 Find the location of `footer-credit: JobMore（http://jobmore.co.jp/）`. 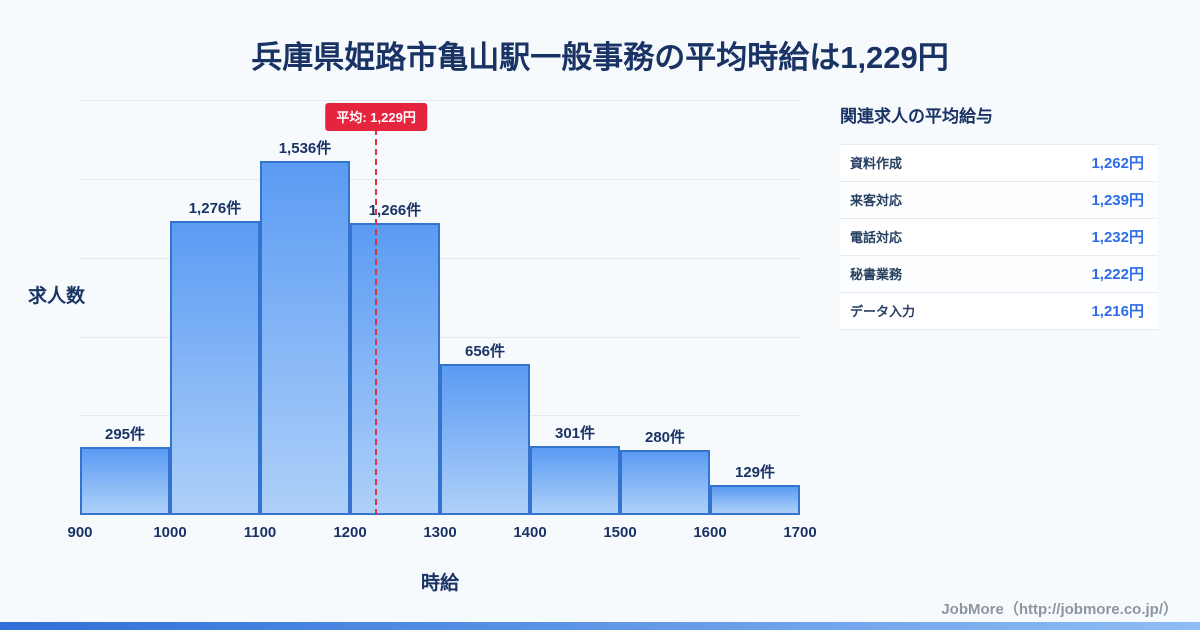

footer-credit: JobMore（http://jobmore.co.jp/） is located at coordinates (1059, 609).